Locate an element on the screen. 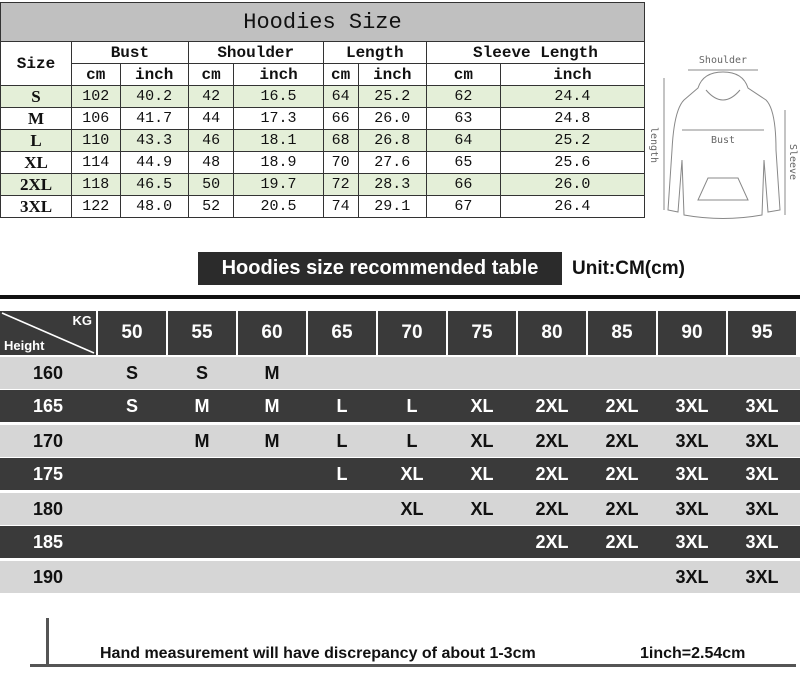 This screenshot has width=800, height=681. weight-header: 75 is located at coordinates (482, 333).